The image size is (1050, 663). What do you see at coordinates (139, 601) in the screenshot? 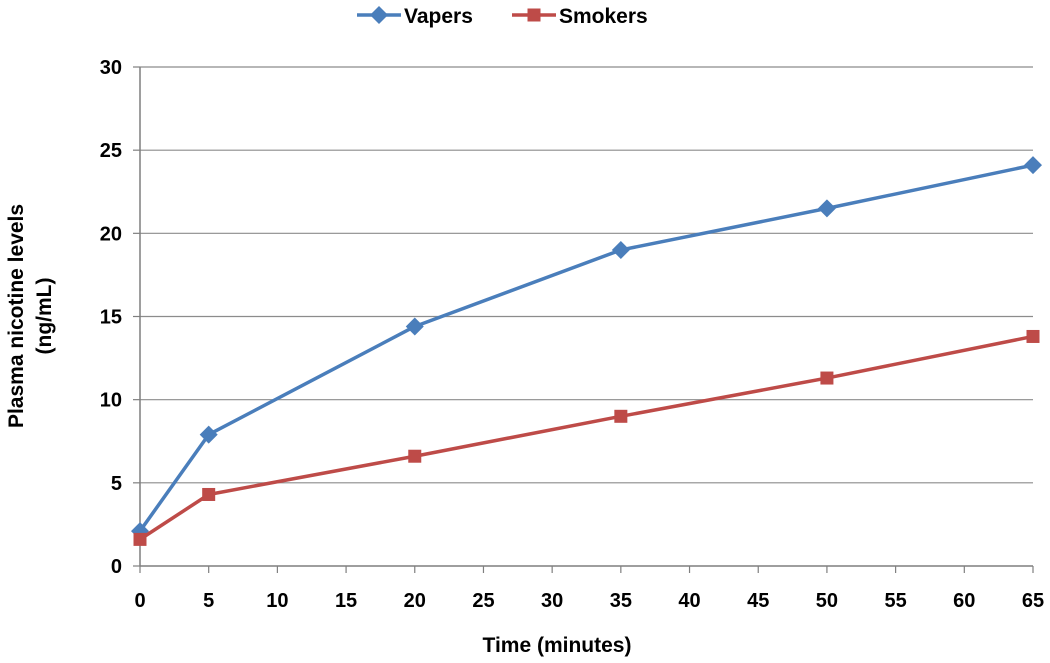
I see `x-tick-label: 0` at bounding box center [139, 601].